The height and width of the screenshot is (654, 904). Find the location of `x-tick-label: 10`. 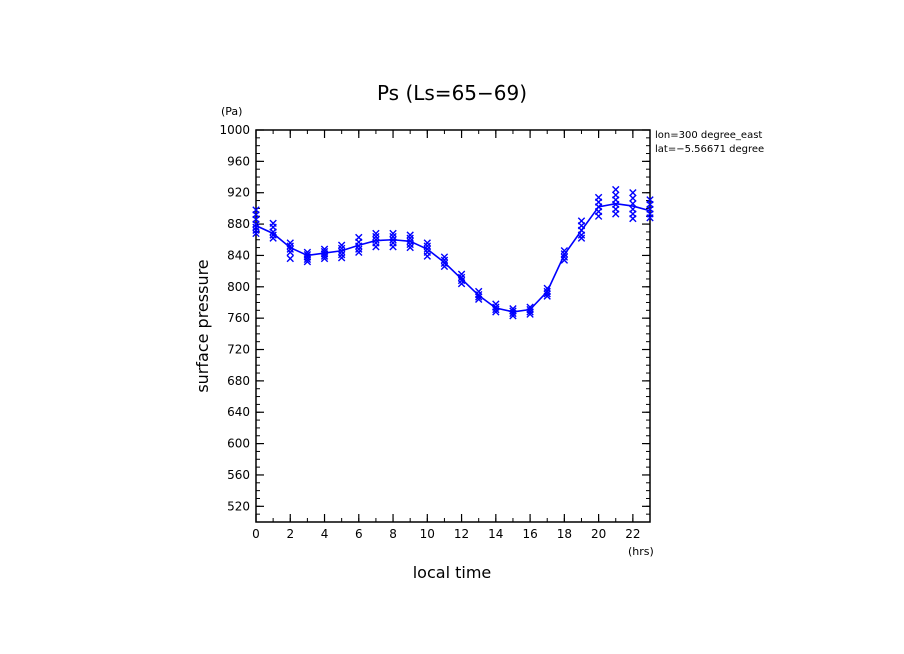

x-tick-label: 10 is located at coordinates (427, 534).